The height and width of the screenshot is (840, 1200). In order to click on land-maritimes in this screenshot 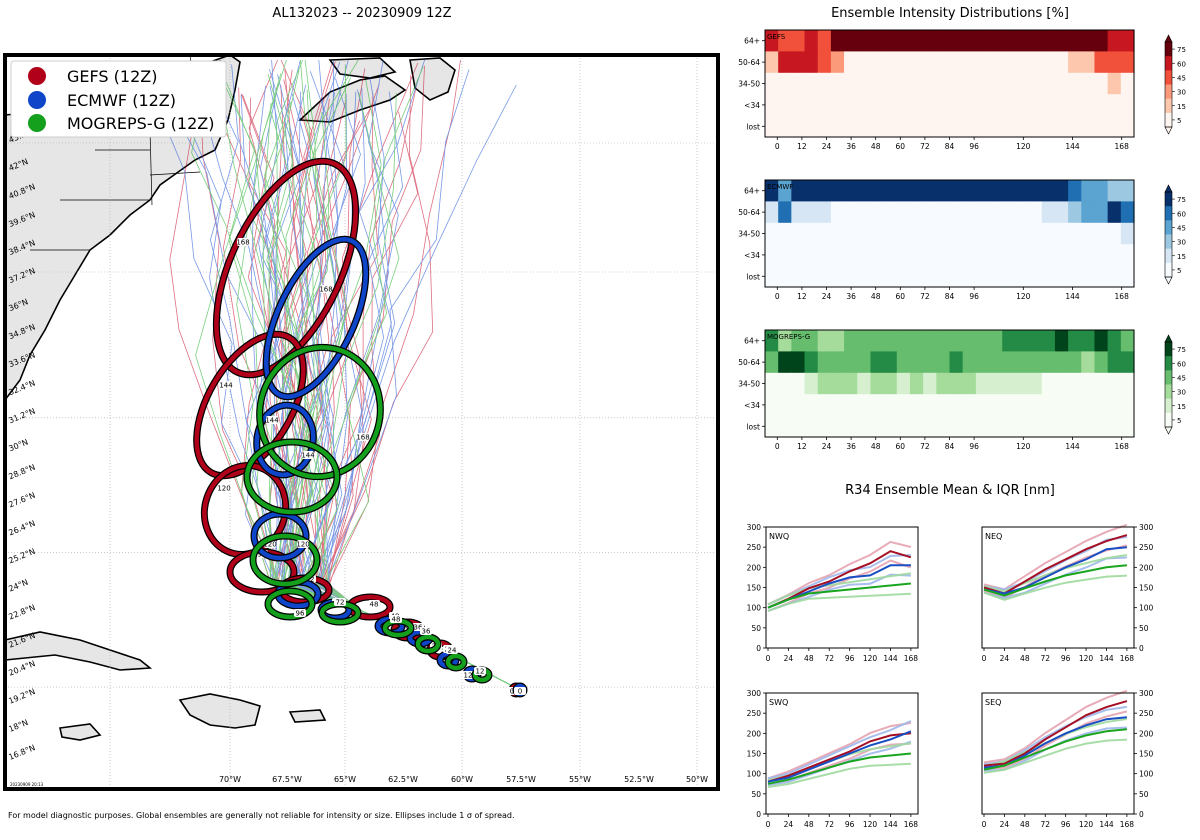, I will do `click(362, 68)`.